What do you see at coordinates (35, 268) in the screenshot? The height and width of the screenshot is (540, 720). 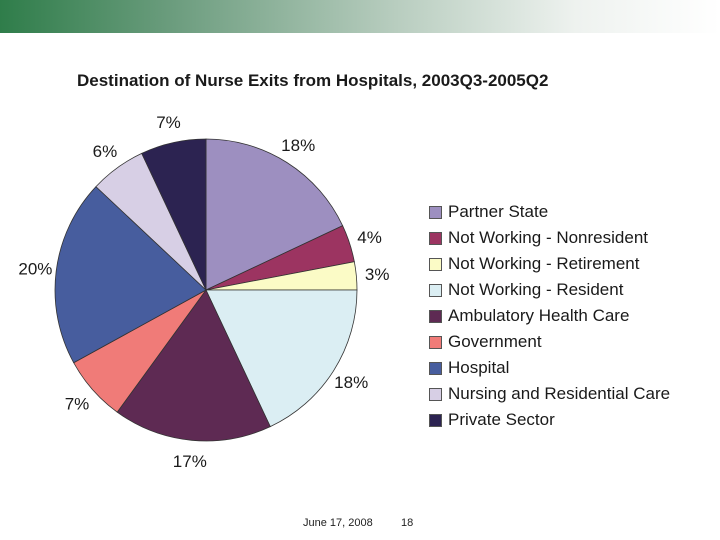 I see `slice-label-hospital: 20%` at bounding box center [35, 268].